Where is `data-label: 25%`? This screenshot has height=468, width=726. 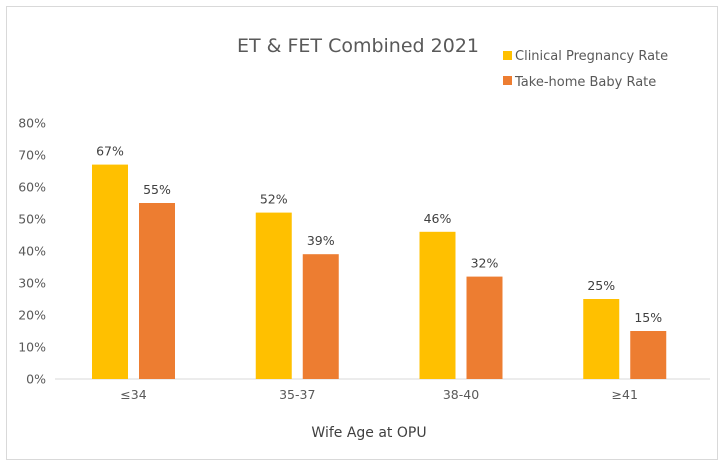
data-label: 25% is located at coordinates (601, 285).